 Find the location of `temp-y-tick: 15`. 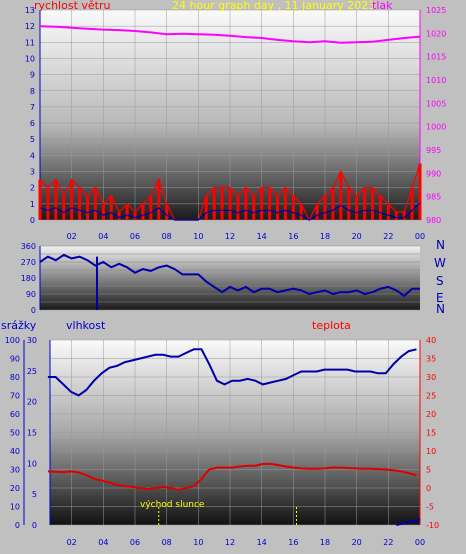

temp-y-tick: 15 is located at coordinates (431, 433).